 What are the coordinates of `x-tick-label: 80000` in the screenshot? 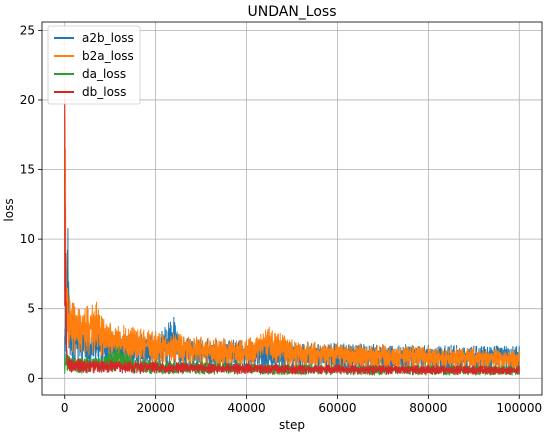 It's located at (428, 408).